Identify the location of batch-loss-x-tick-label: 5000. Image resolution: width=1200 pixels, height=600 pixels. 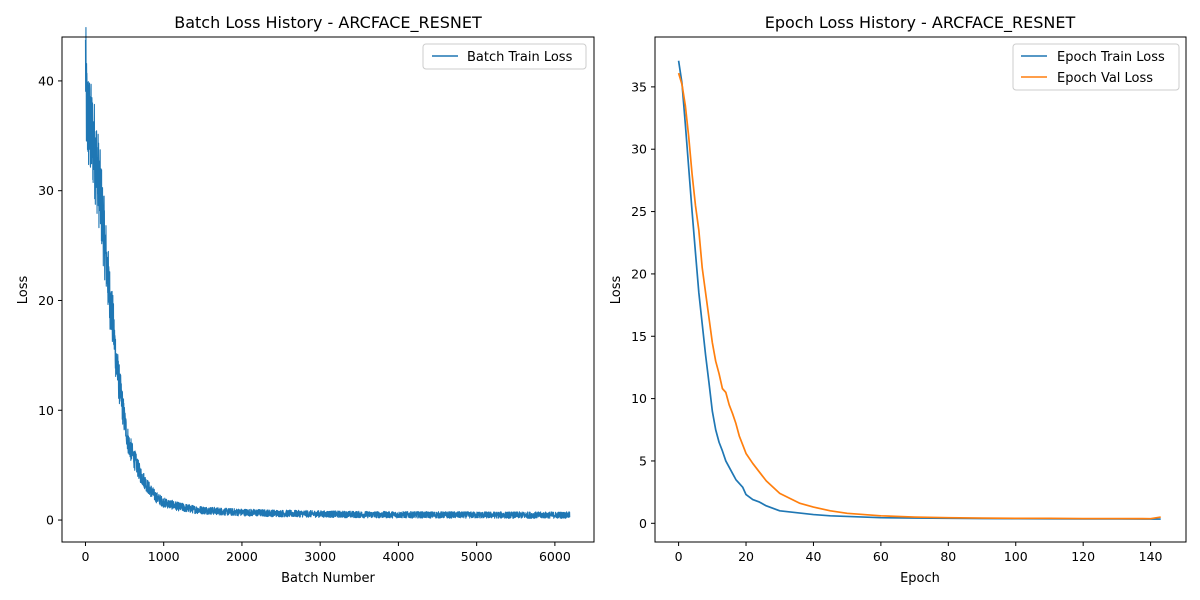
(477, 556).